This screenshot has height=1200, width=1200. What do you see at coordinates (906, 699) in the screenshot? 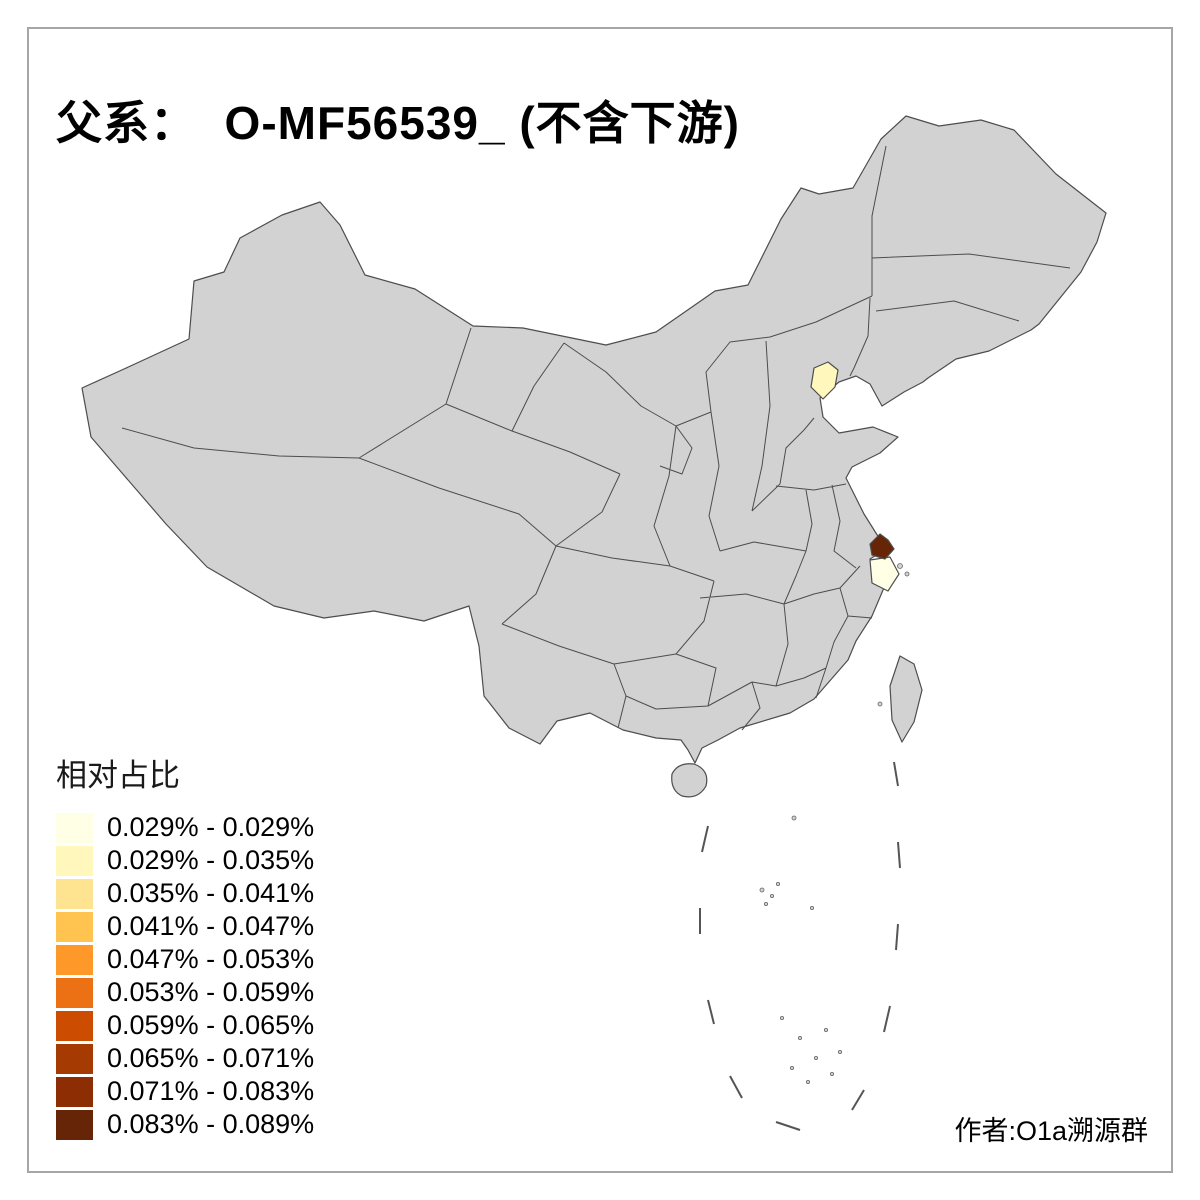
I see `taiwan-island` at bounding box center [906, 699].